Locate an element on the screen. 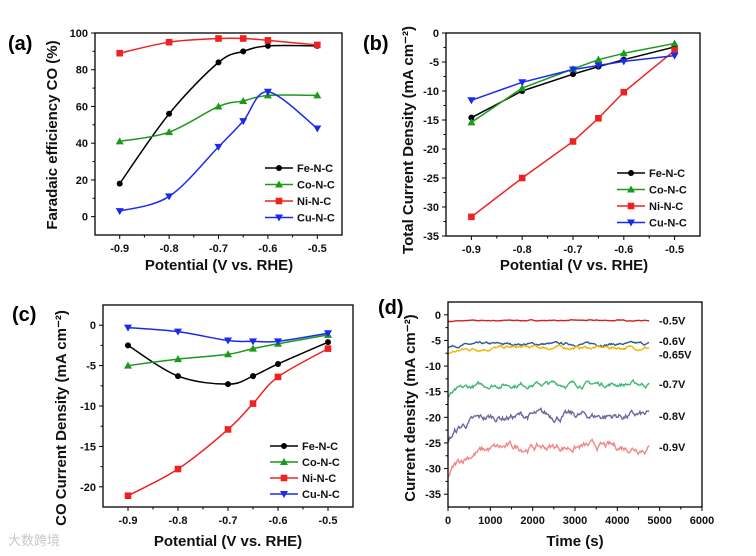 The height and width of the screenshot is (556, 756). x-tick-label: 6000 is located at coordinates (702, 521).